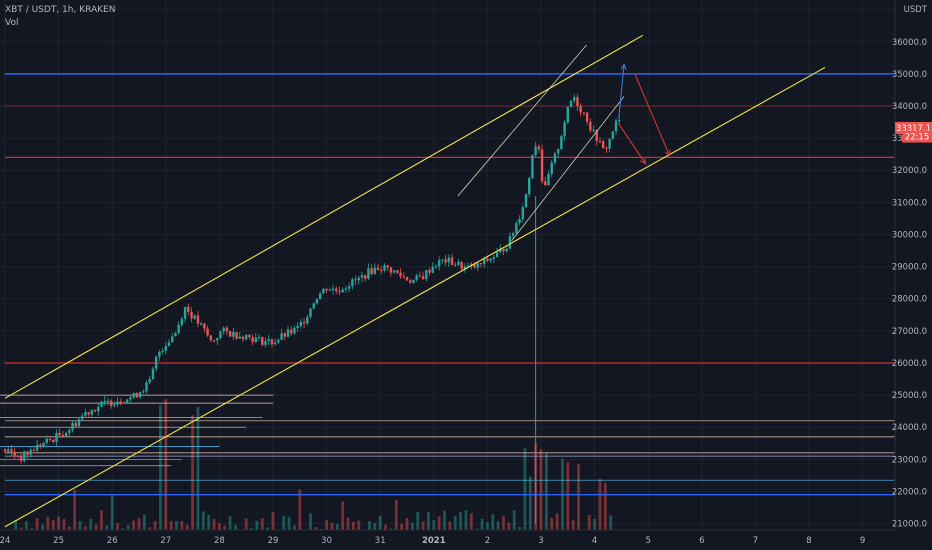 The height and width of the screenshot is (550, 932). What do you see at coordinates (643, 161) in the screenshot?
I see `down-projection-arrow-1-head` at bounding box center [643, 161].